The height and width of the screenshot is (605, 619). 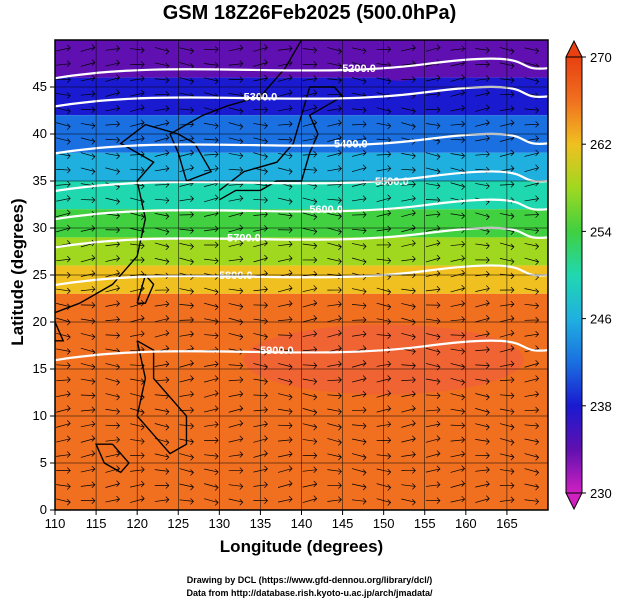 What do you see at coordinates (302, 523) in the screenshot?
I see `x-tick-label: 140` at bounding box center [302, 523].